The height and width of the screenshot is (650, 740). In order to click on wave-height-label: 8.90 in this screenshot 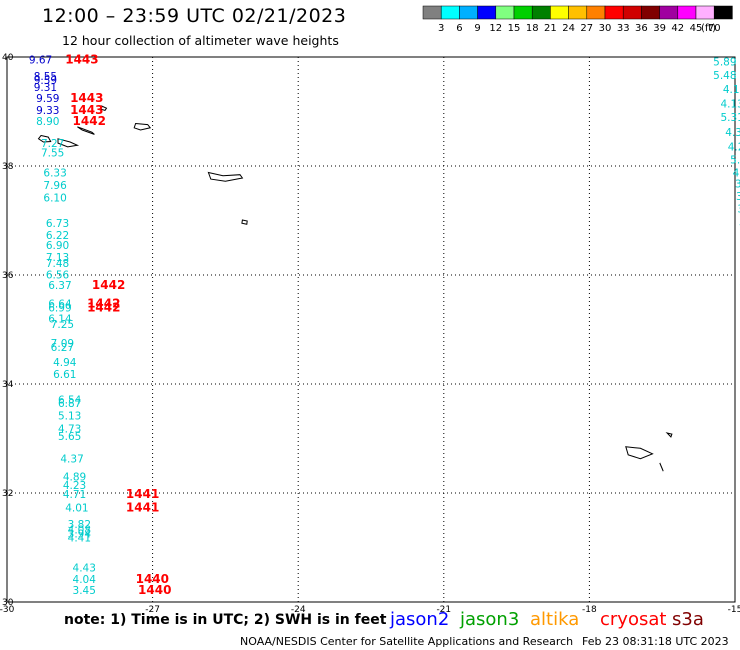, I will do `click(47, 122)`.